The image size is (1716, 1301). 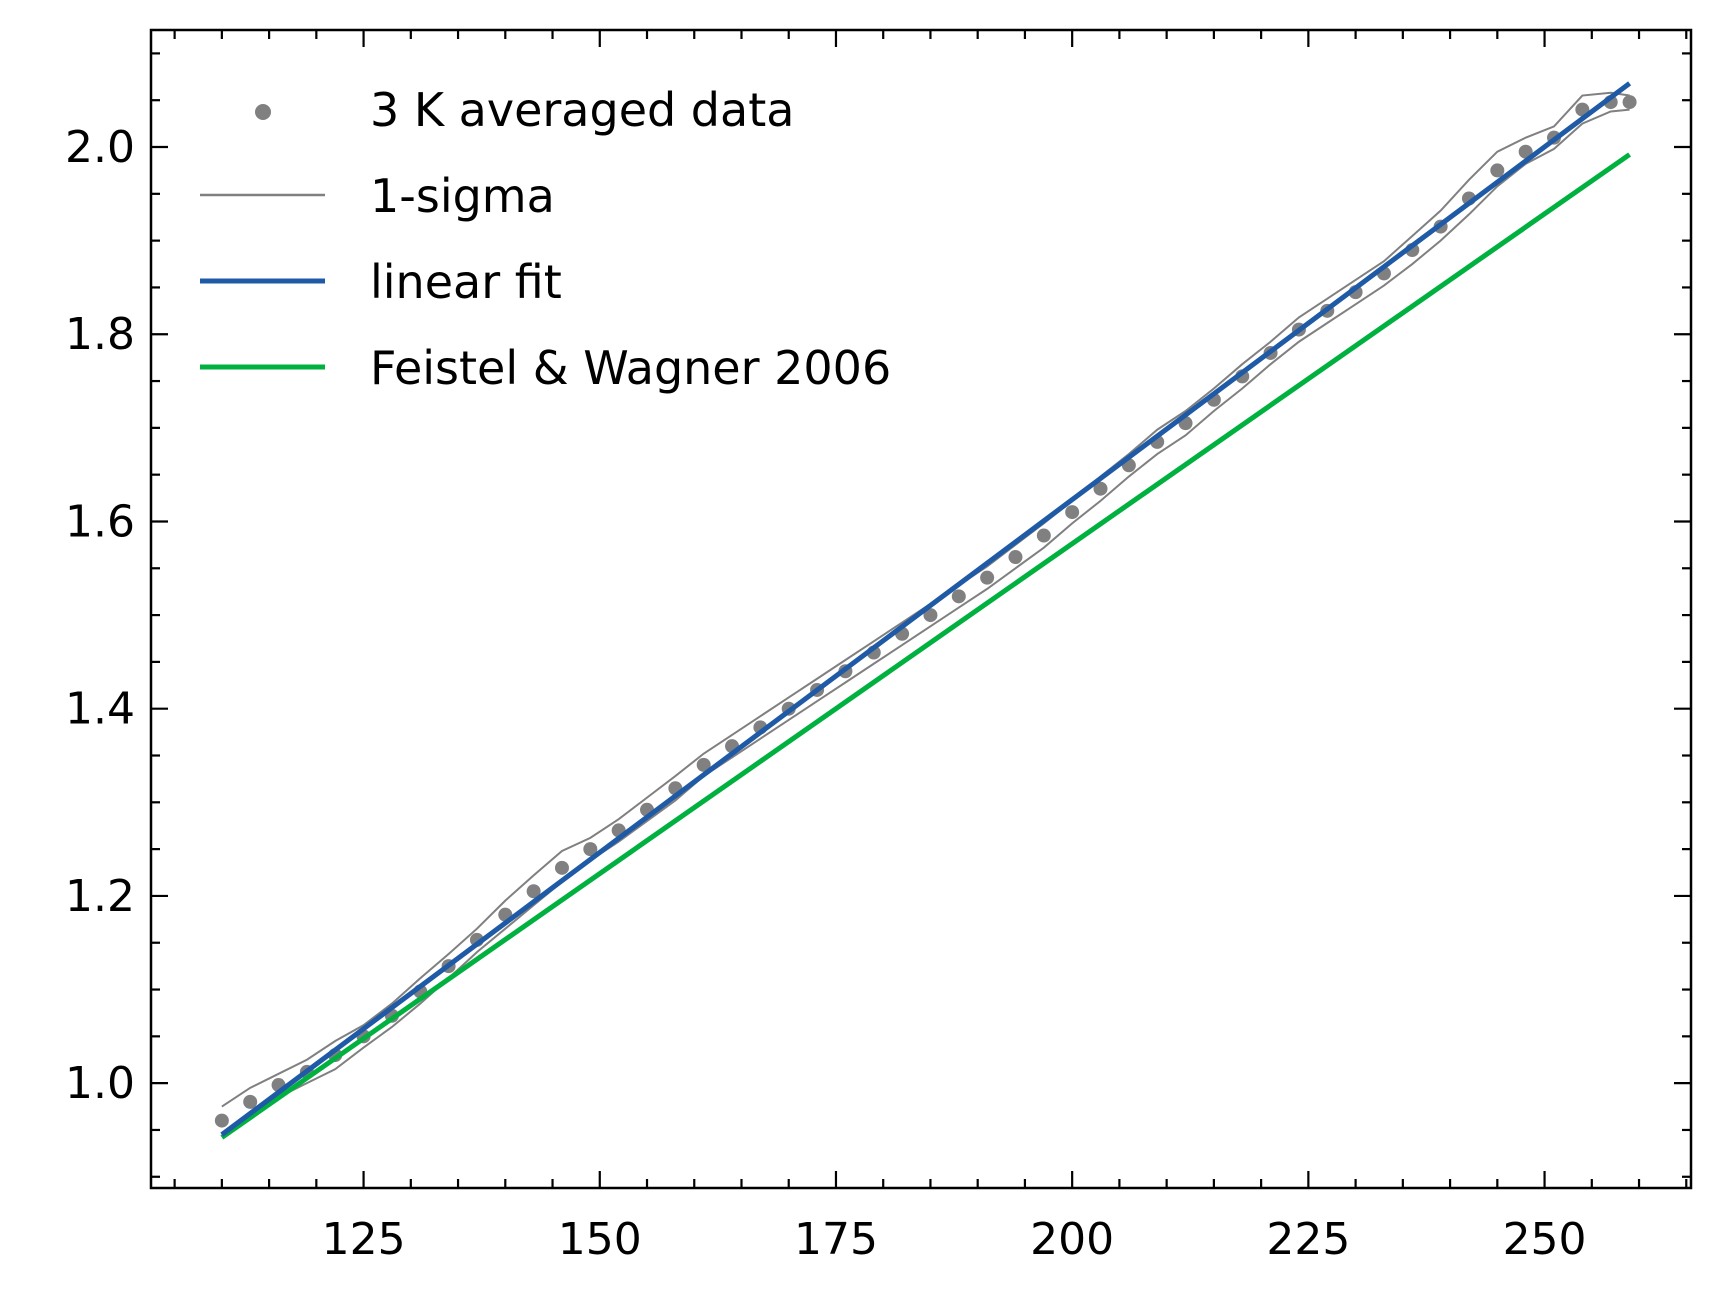 What do you see at coordinates (100, 896) in the screenshot?
I see `y-tick-label: 1.2` at bounding box center [100, 896].